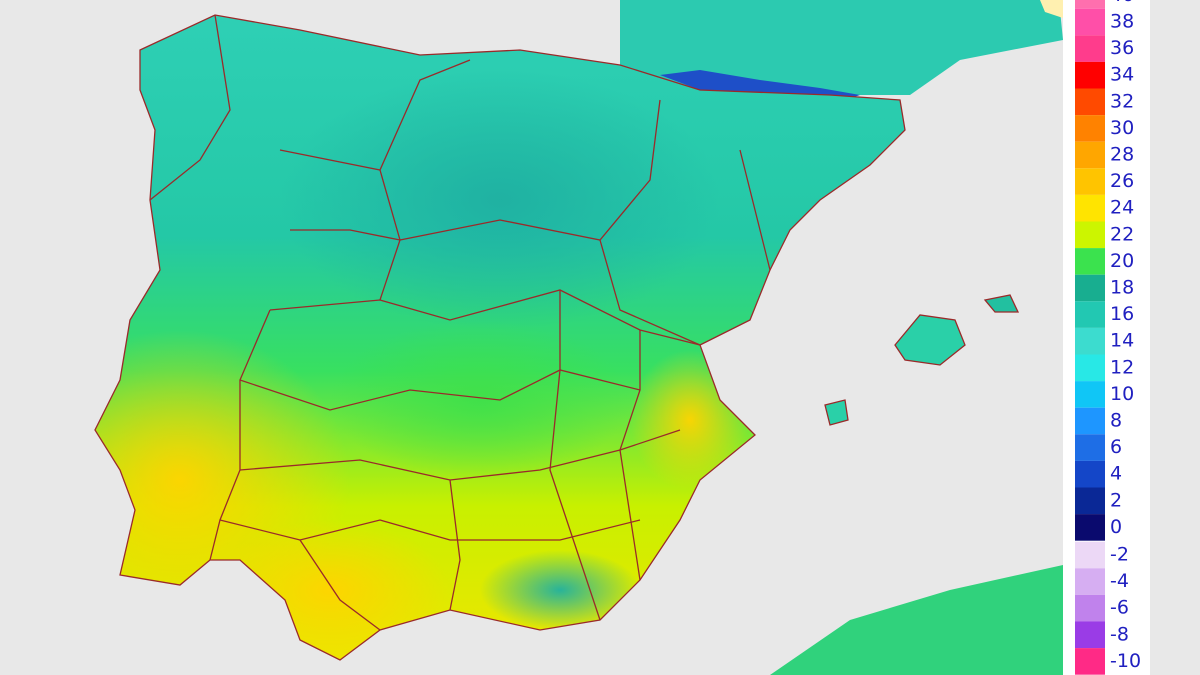  I want to click on legend-label: 14, so click(1122, 341).